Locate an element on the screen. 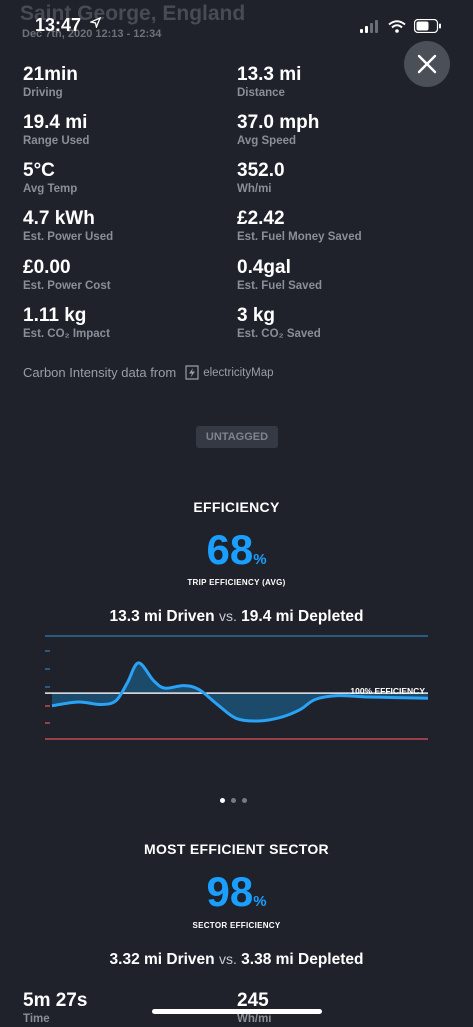 The image size is (473, 1027). stat-distance: 13.3 mi Distance is located at coordinates (337, 82).